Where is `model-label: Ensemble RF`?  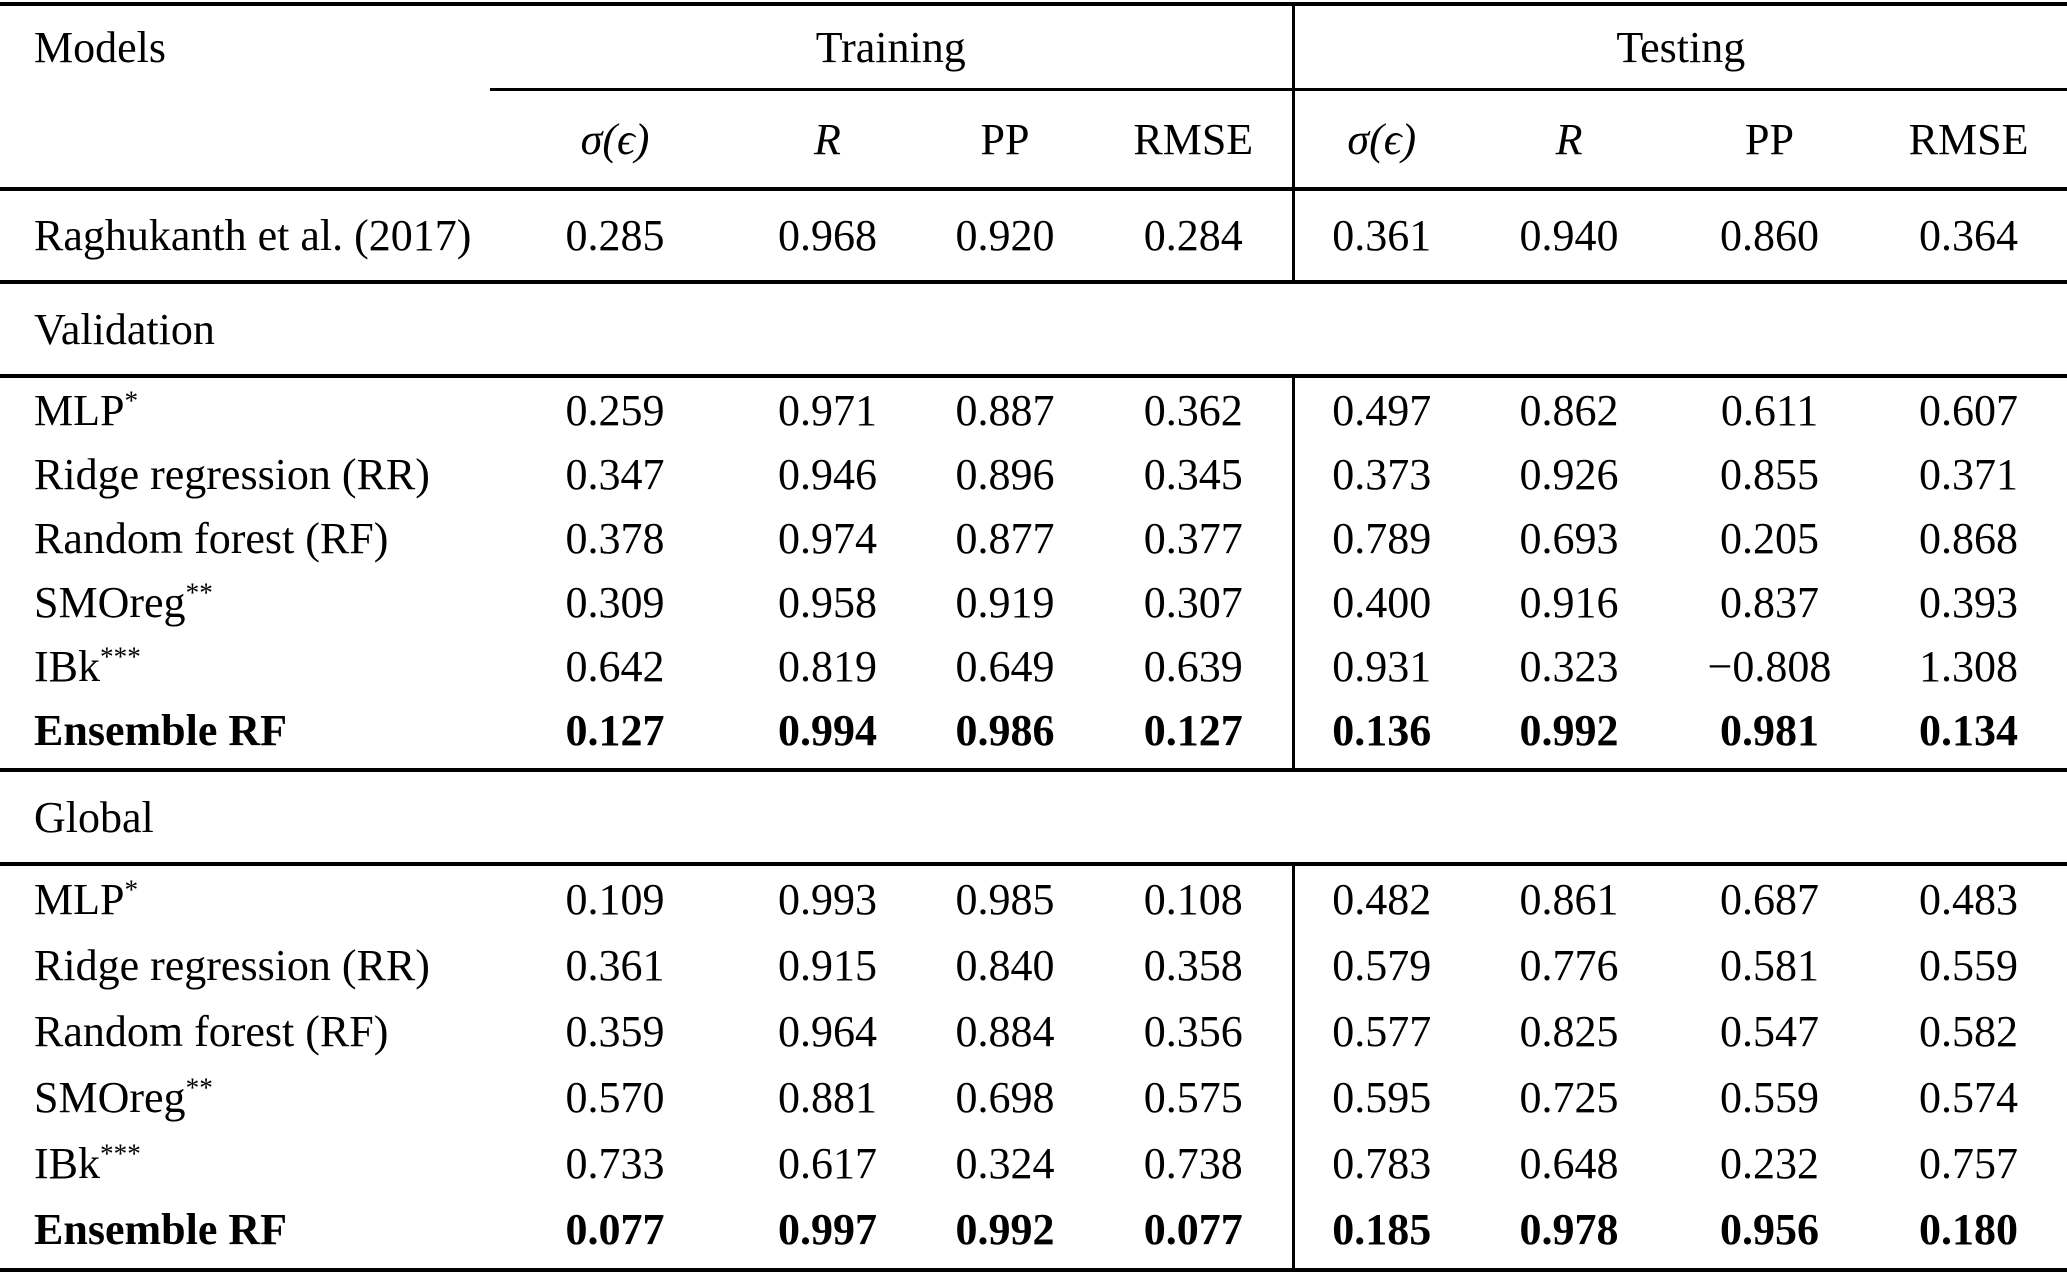 model-label: Ensemble RF is located at coordinates (160, 1229).